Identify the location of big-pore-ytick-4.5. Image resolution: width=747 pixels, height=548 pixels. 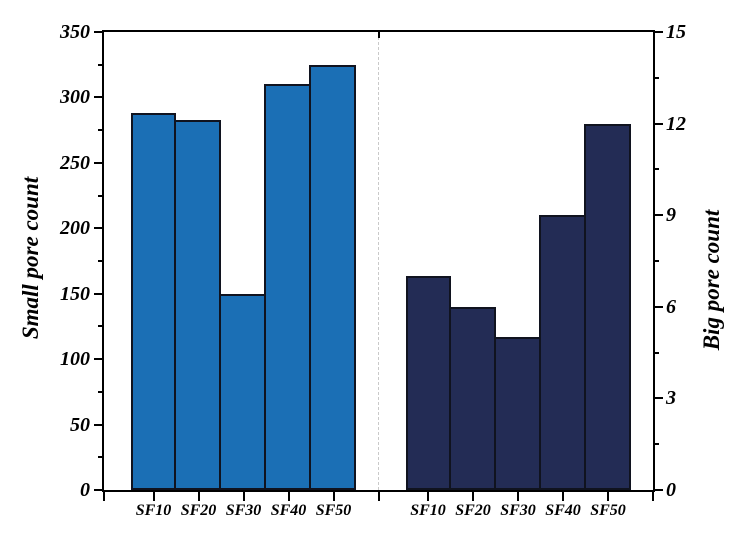
(657, 352).